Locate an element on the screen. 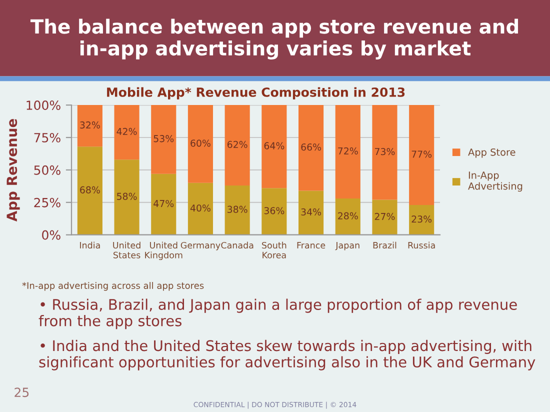  data-label: 66% is located at coordinates (311, 147).